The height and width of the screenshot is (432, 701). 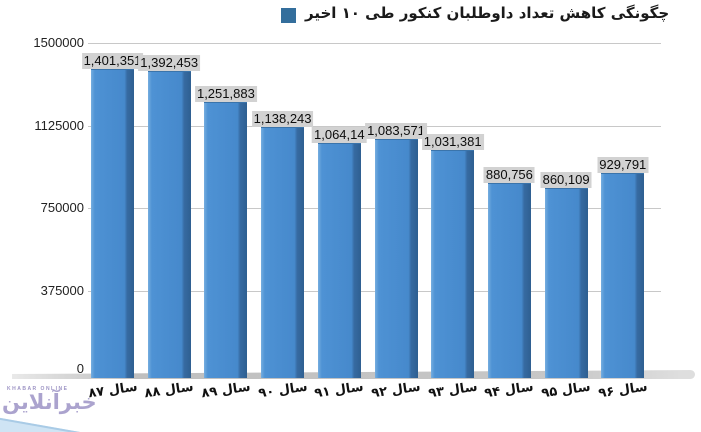 I want to click on x-tick-label: سال ۹۲, so click(x=396, y=390).